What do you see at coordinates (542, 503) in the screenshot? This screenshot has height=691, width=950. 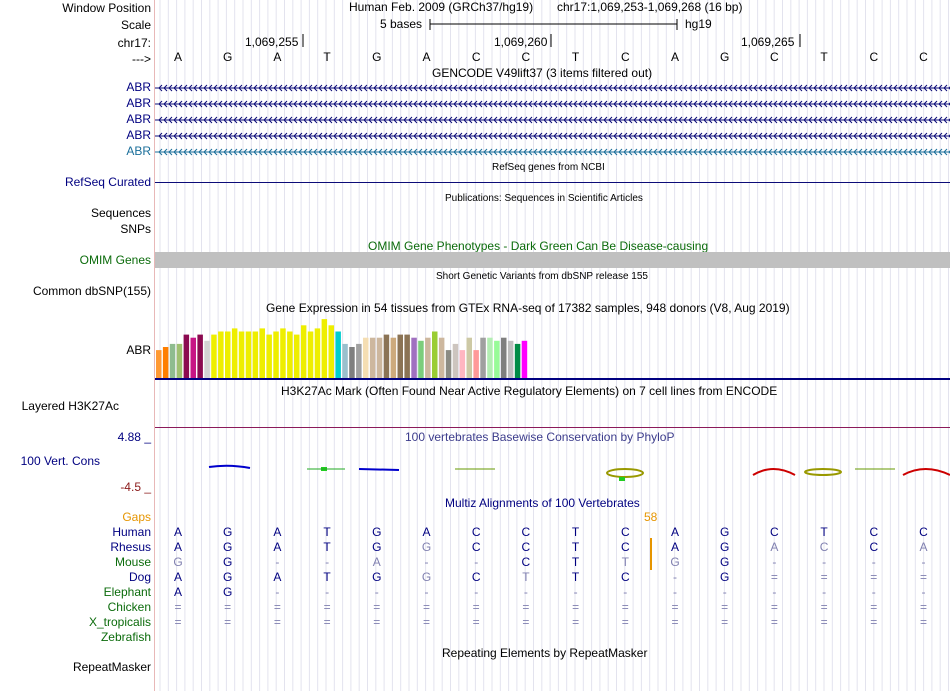 I see `multiz-track-title: Multiz Alignments of 100 Vertebrates` at bounding box center [542, 503].